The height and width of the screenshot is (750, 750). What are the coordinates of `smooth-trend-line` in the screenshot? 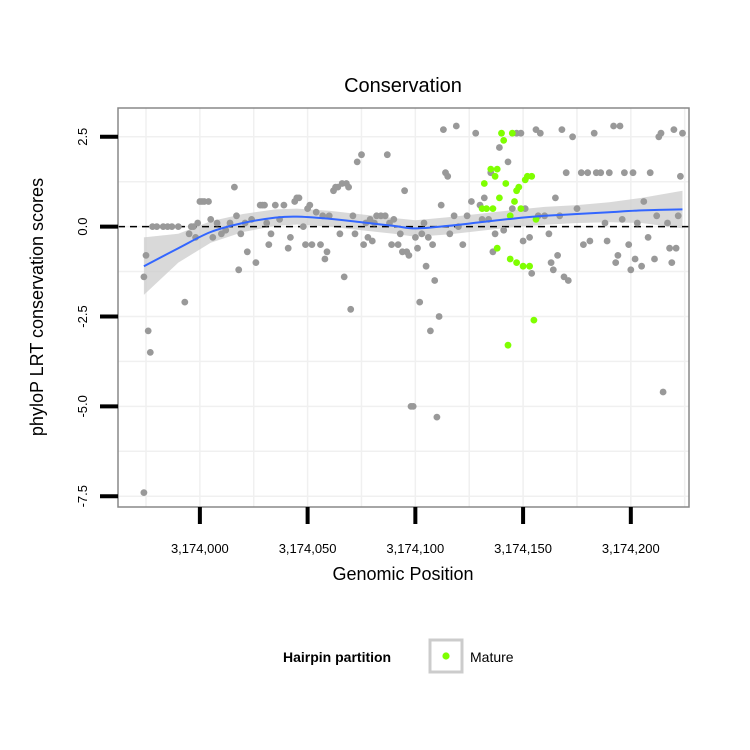 It's located at (413, 238).